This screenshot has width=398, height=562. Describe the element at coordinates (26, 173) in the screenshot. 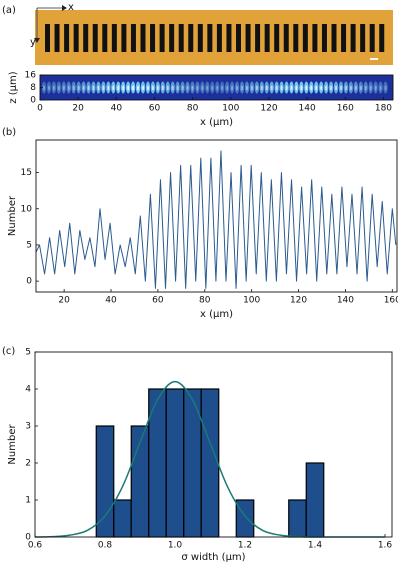

I see `y-tick-label: 15` at that location.